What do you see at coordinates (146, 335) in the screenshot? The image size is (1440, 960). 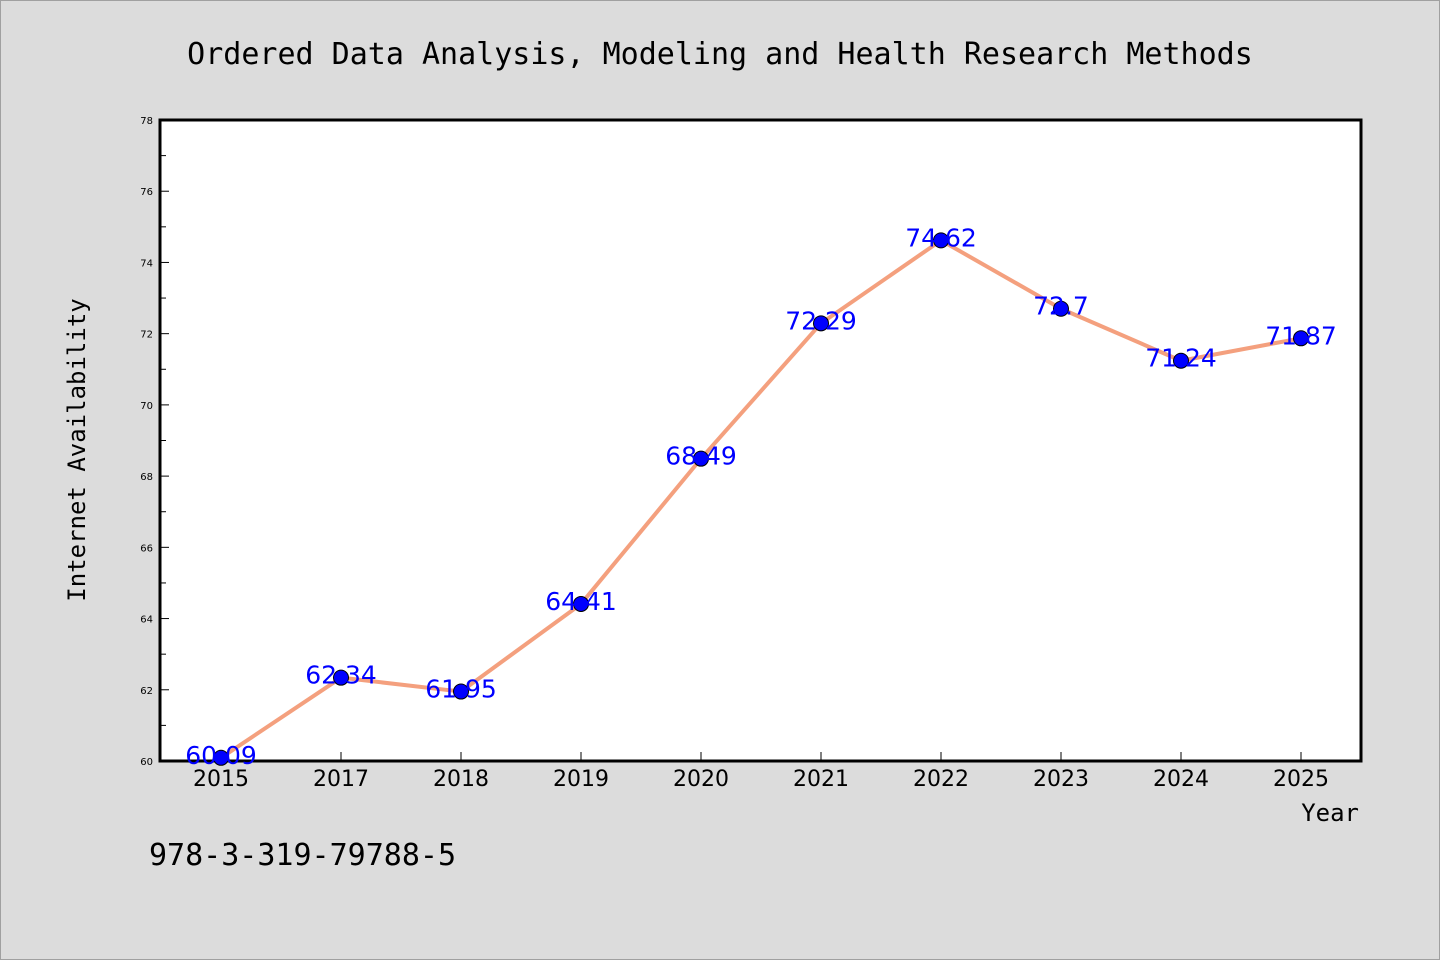 I see `y-tick-label: 72` at bounding box center [146, 335].